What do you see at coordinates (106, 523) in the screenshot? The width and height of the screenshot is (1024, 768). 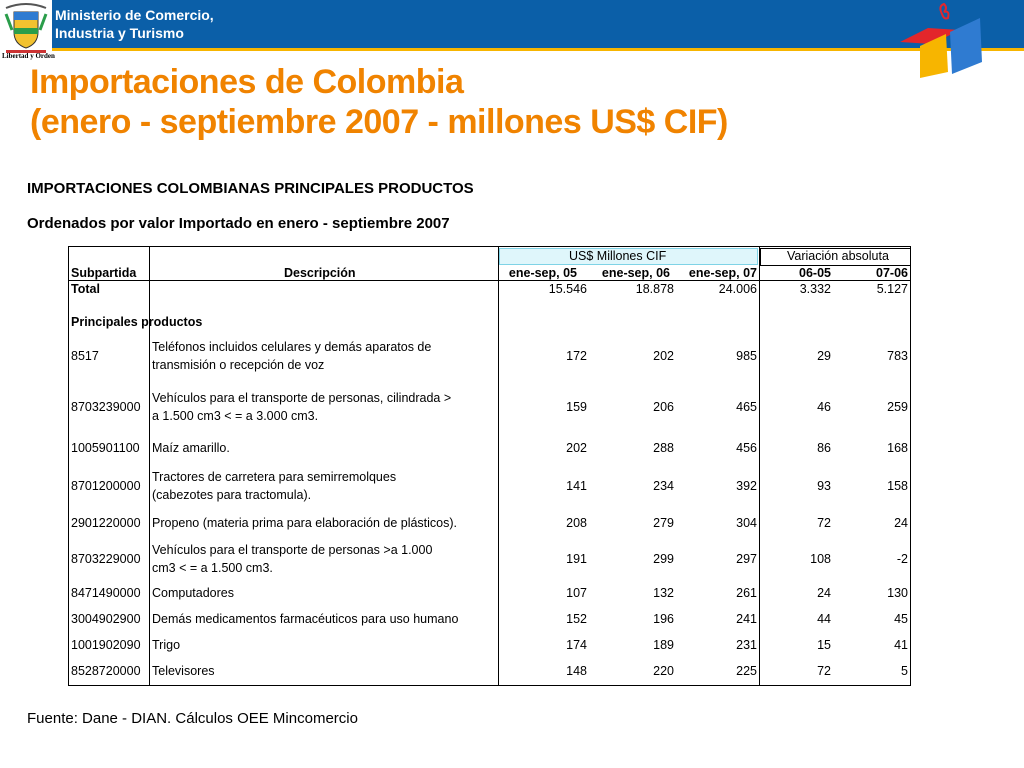 I see `row-subpartida: 2901220000` at bounding box center [106, 523].